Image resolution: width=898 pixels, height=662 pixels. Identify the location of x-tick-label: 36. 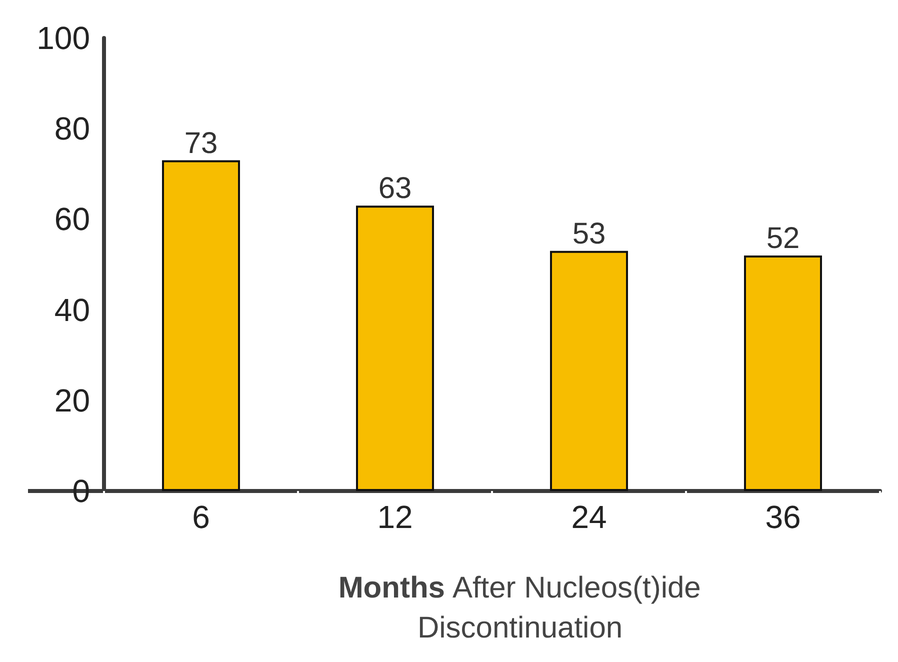
(783, 517).